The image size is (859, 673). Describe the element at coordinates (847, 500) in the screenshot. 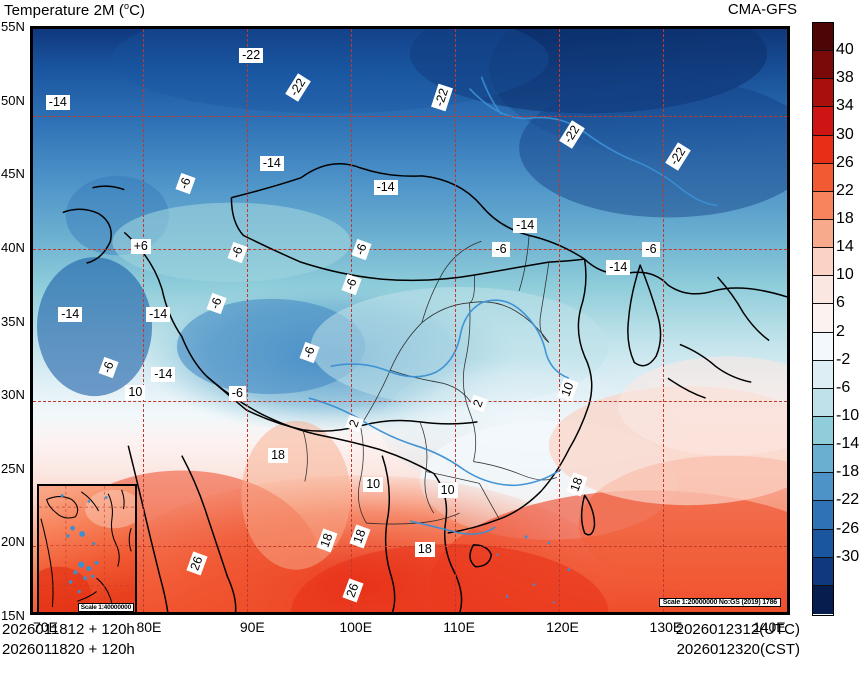

I see `colorbar-tick--22: -22` at that location.